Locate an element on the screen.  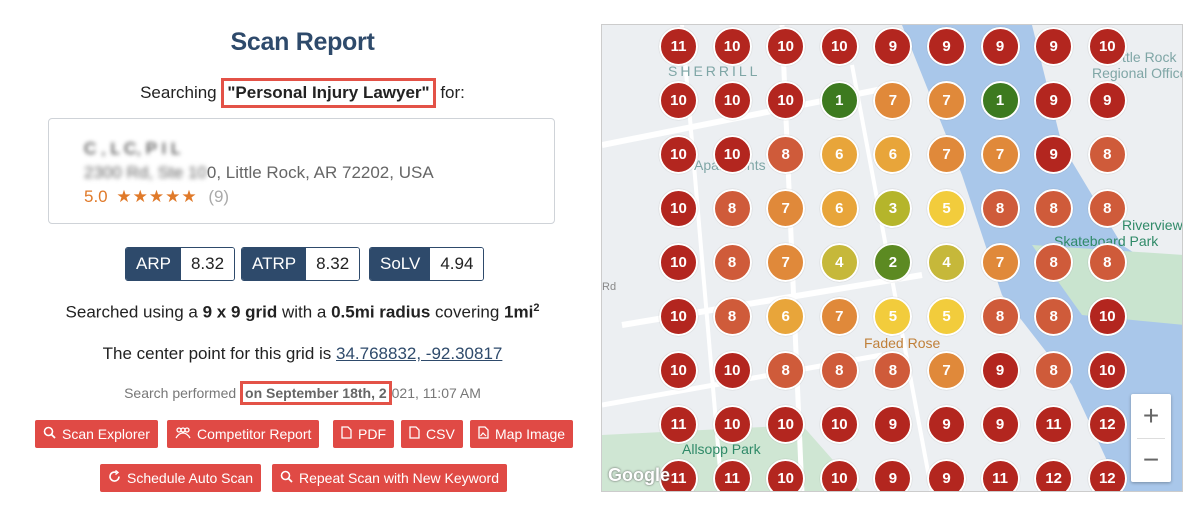
rating-value: 5.0 is located at coordinates (96, 196).